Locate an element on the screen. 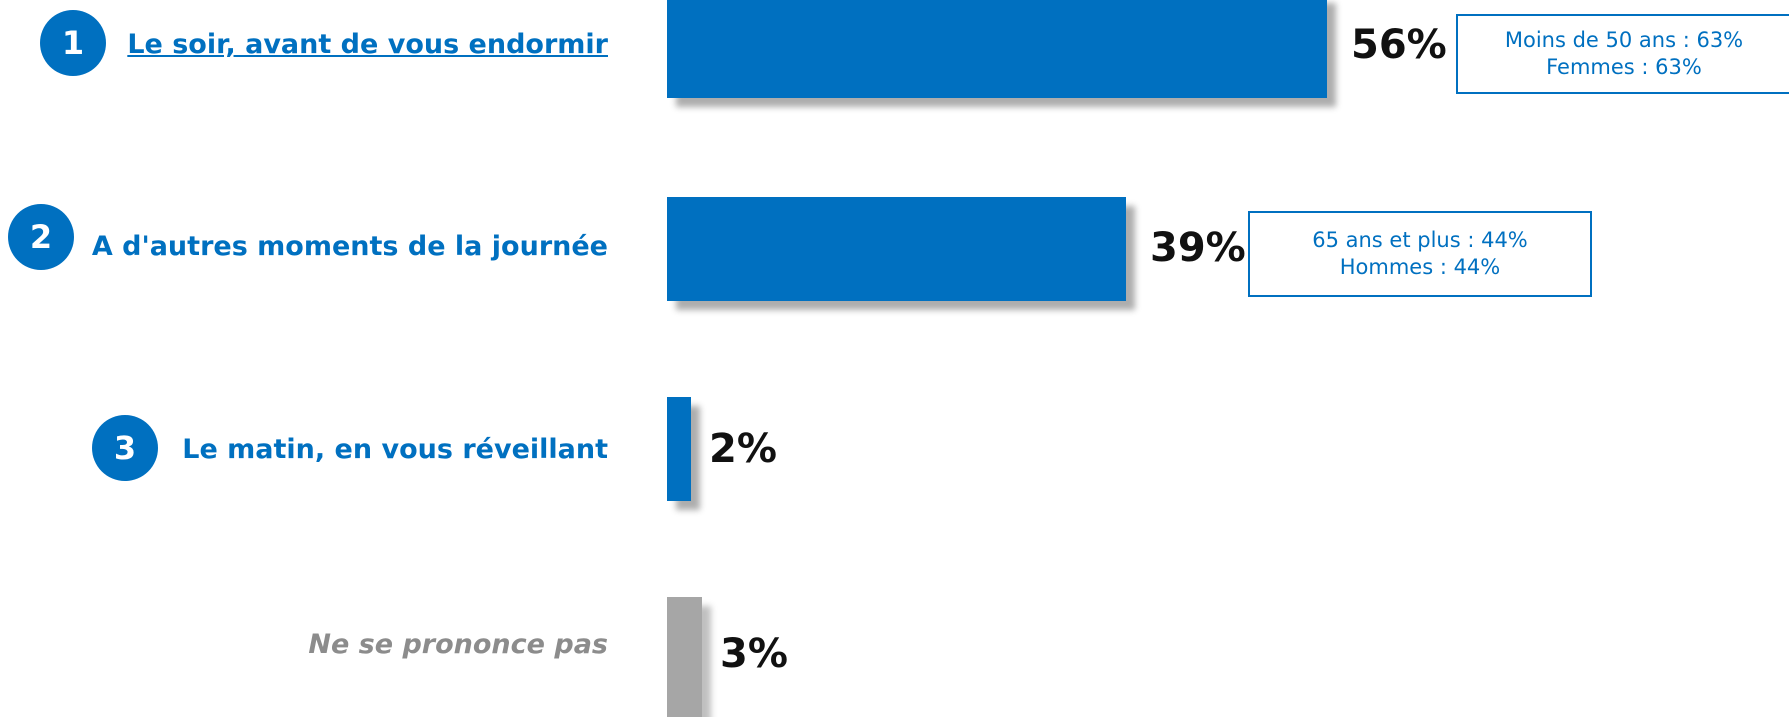  category-label-2: A d'autres moments de la journée is located at coordinates (349, 246).